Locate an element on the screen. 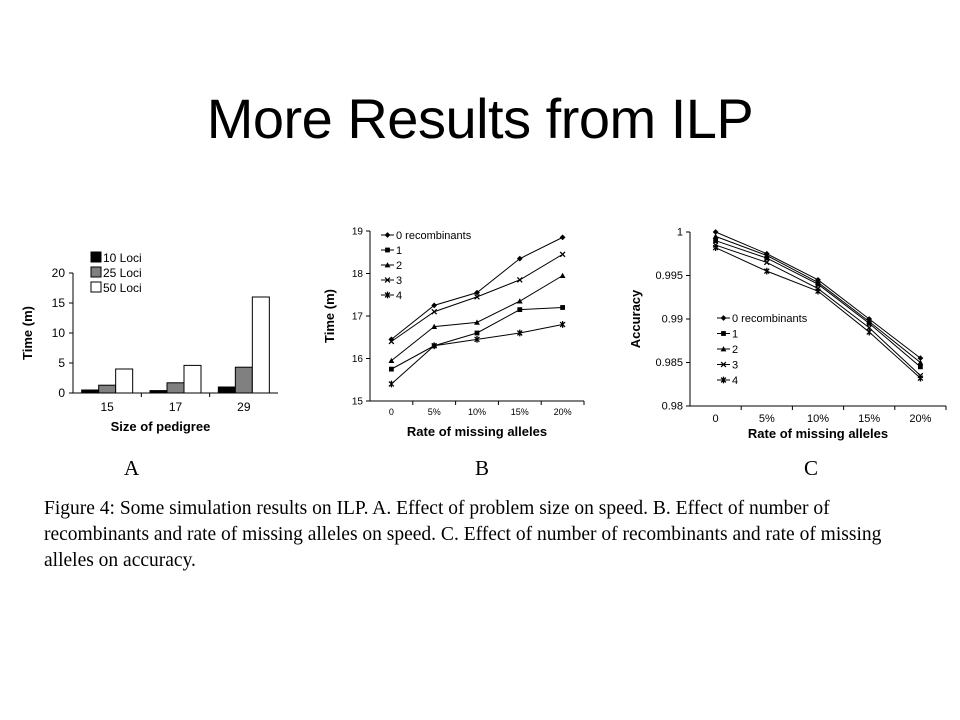 The image size is (960, 720). chart-c-y-tick-label: 0.985 is located at coordinates (669, 363).